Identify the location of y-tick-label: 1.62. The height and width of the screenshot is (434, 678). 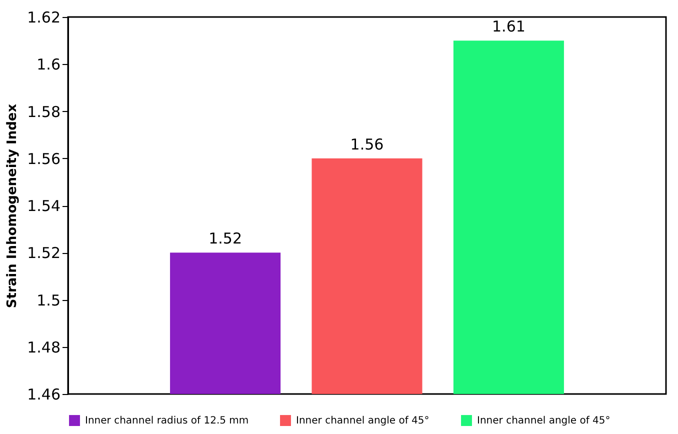
(43, 17).